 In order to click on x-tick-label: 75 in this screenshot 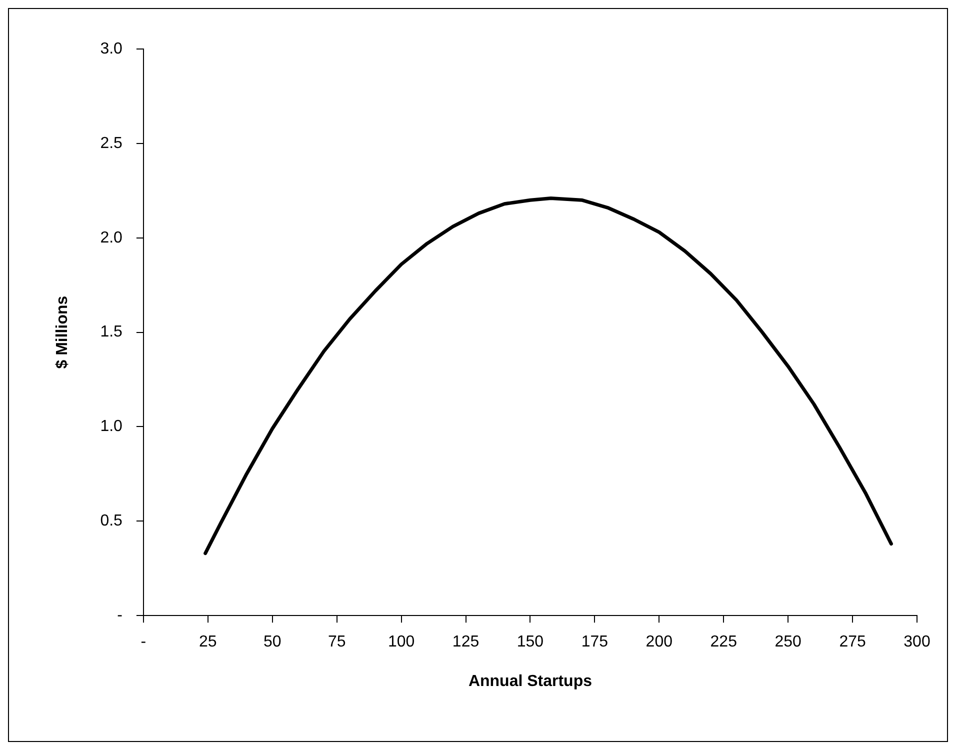, I will do `click(337, 642)`.